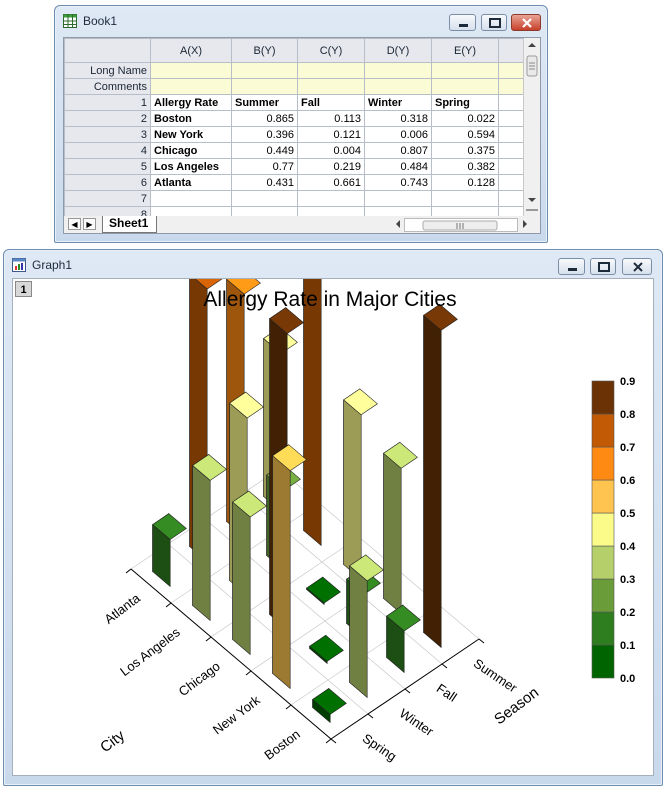 The height and width of the screenshot is (788, 665). Describe the element at coordinates (465, 166) in the screenshot. I see `value-cell: 0.382` at that location.